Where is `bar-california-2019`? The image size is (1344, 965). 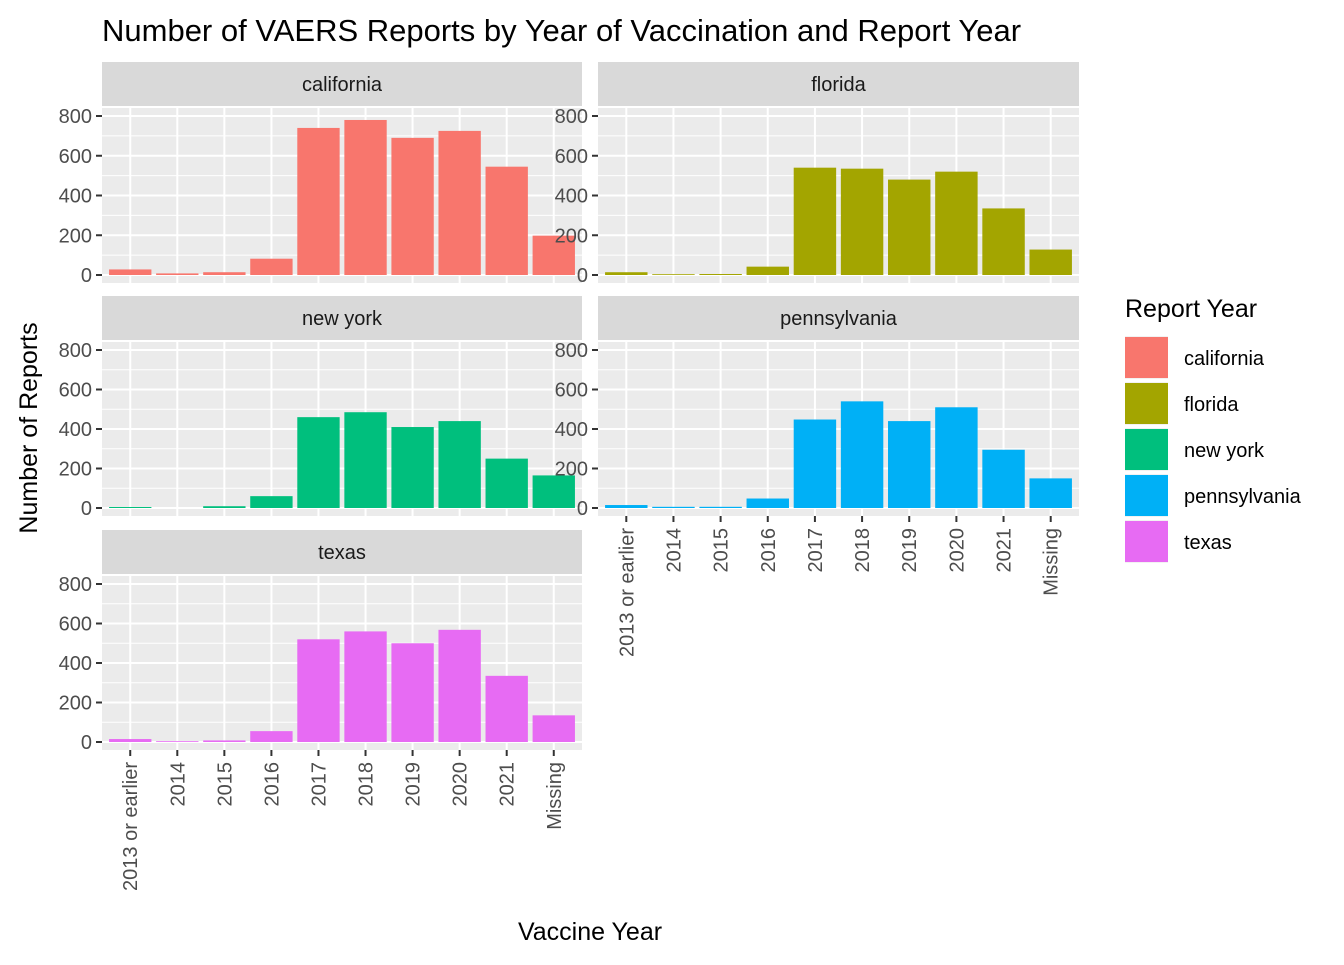 bar-california-2019 is located at coordinates (412, 206).